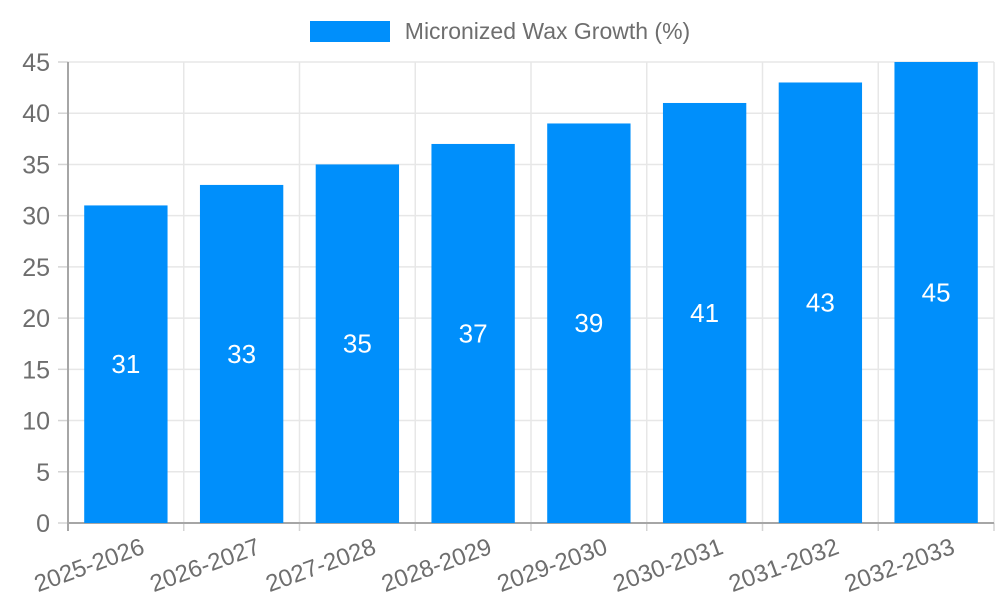 This screenshot has height=600, width=1000. Describe the element at coordinates (36, 114) in the screenshot. I see `y-tick-label: 40` at that location.